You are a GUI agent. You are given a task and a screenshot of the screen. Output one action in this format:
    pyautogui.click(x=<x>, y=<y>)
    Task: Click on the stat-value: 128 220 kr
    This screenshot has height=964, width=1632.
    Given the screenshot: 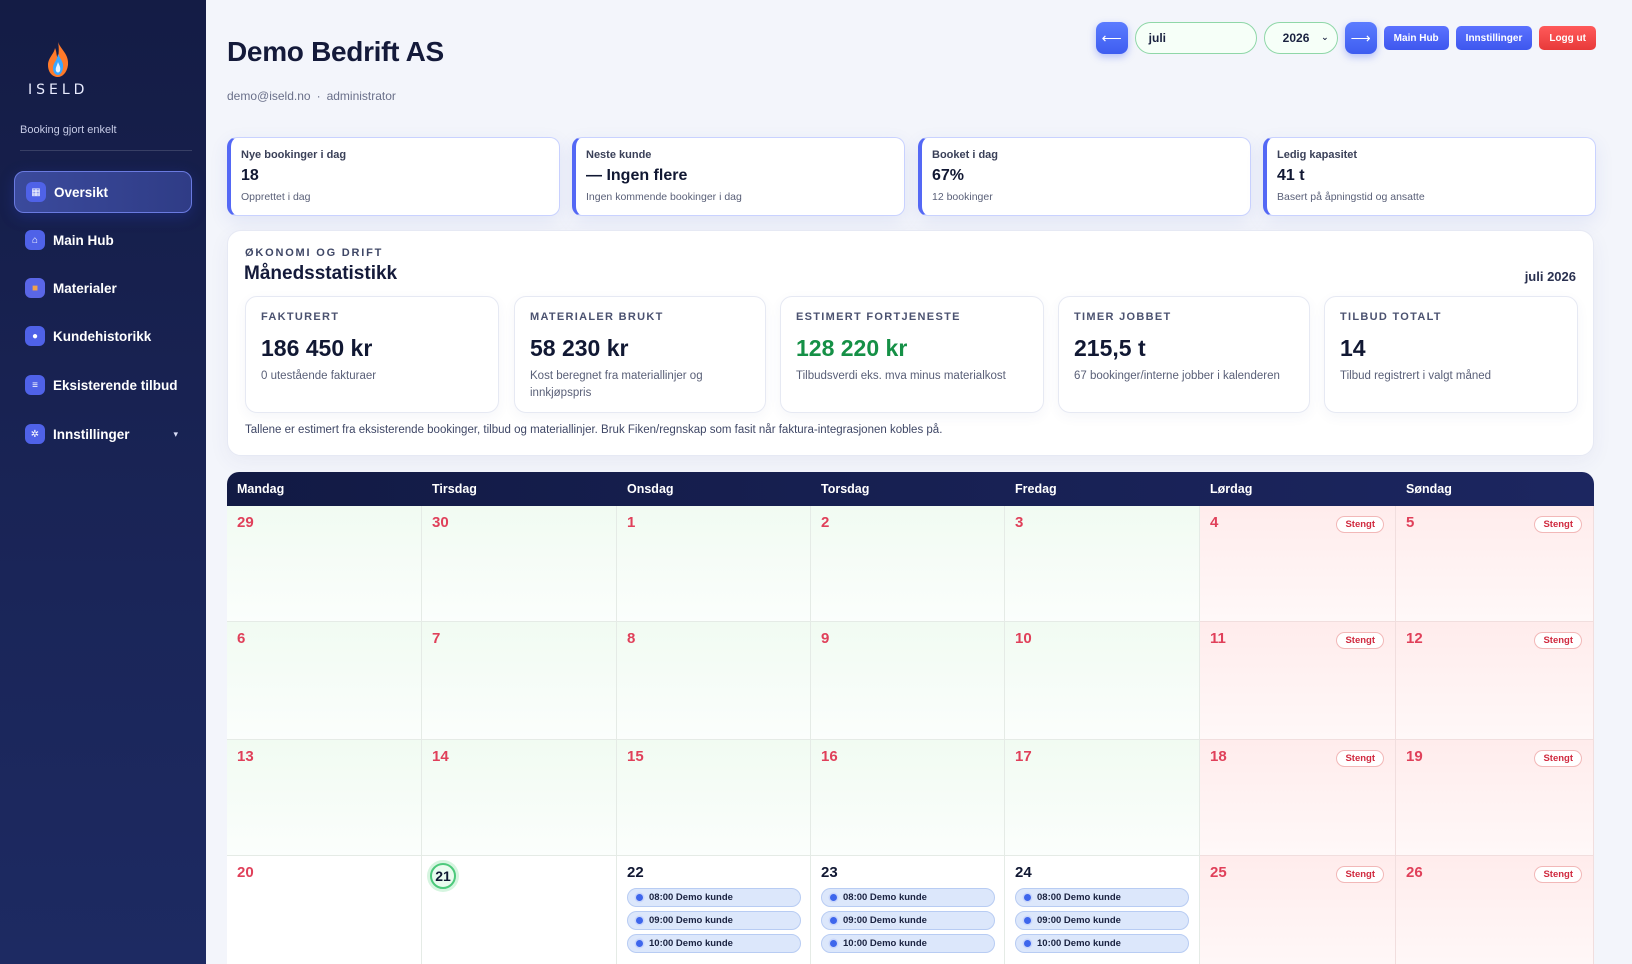 What is the action you would take?
    pyautogui.click(x=852, y=348)
    